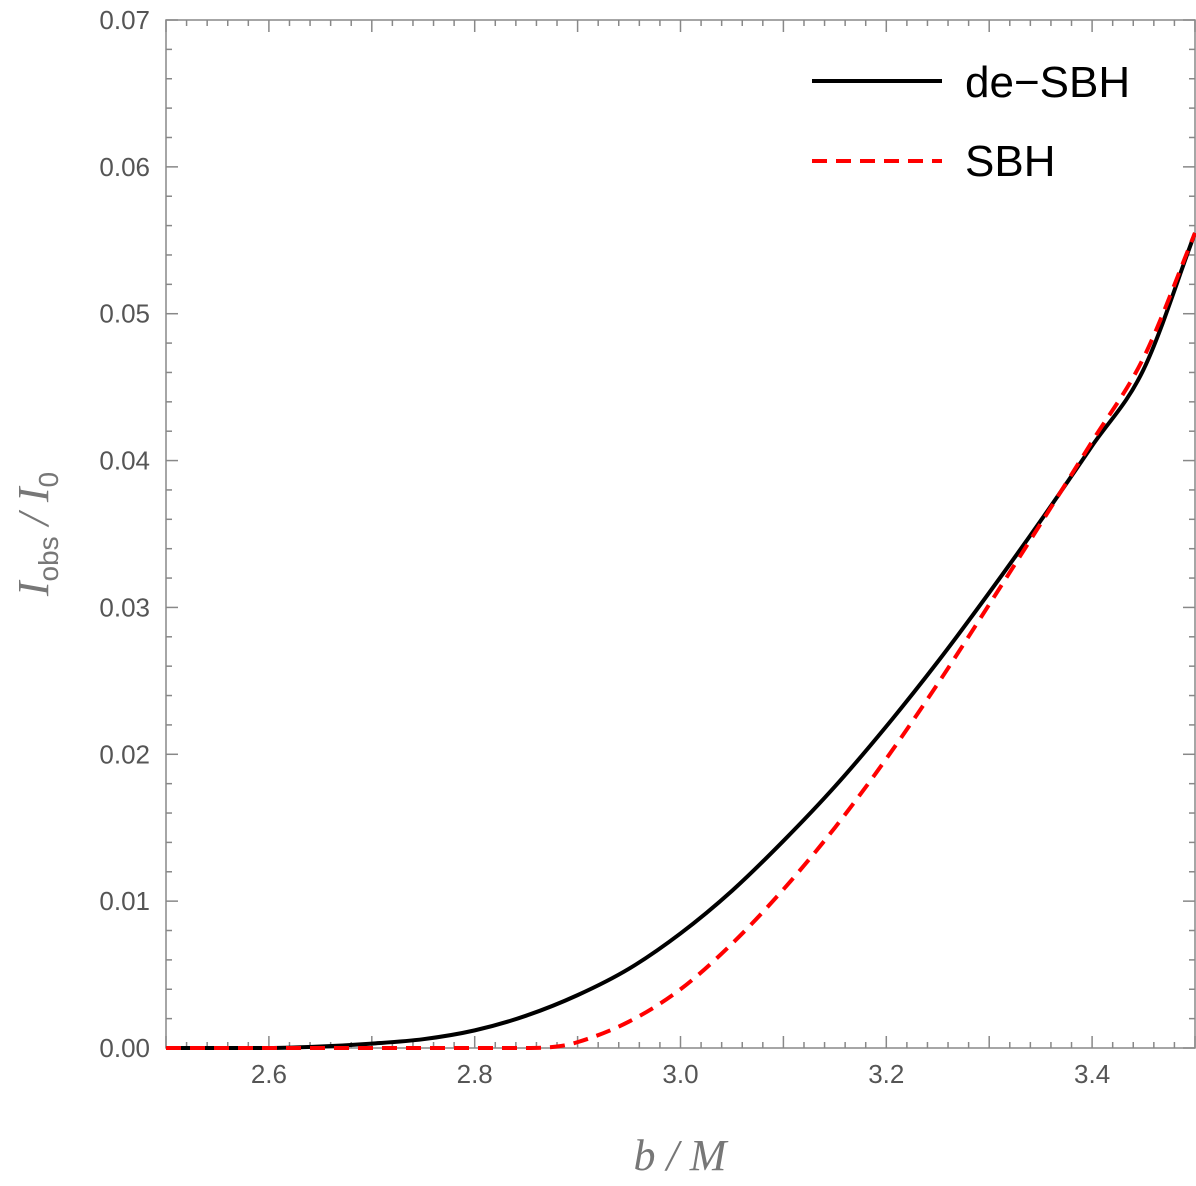  I want to click on y-tick-label: 0.03, so click(124, 607).